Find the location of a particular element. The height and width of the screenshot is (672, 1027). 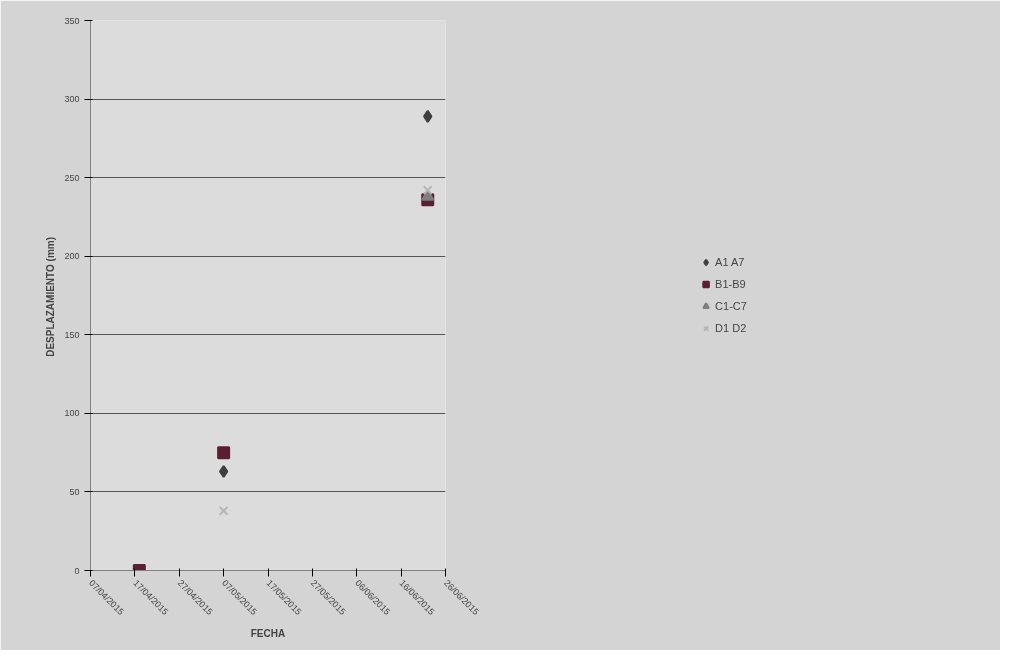

y-tick-label: 100 is located at coordinates (72, 413).